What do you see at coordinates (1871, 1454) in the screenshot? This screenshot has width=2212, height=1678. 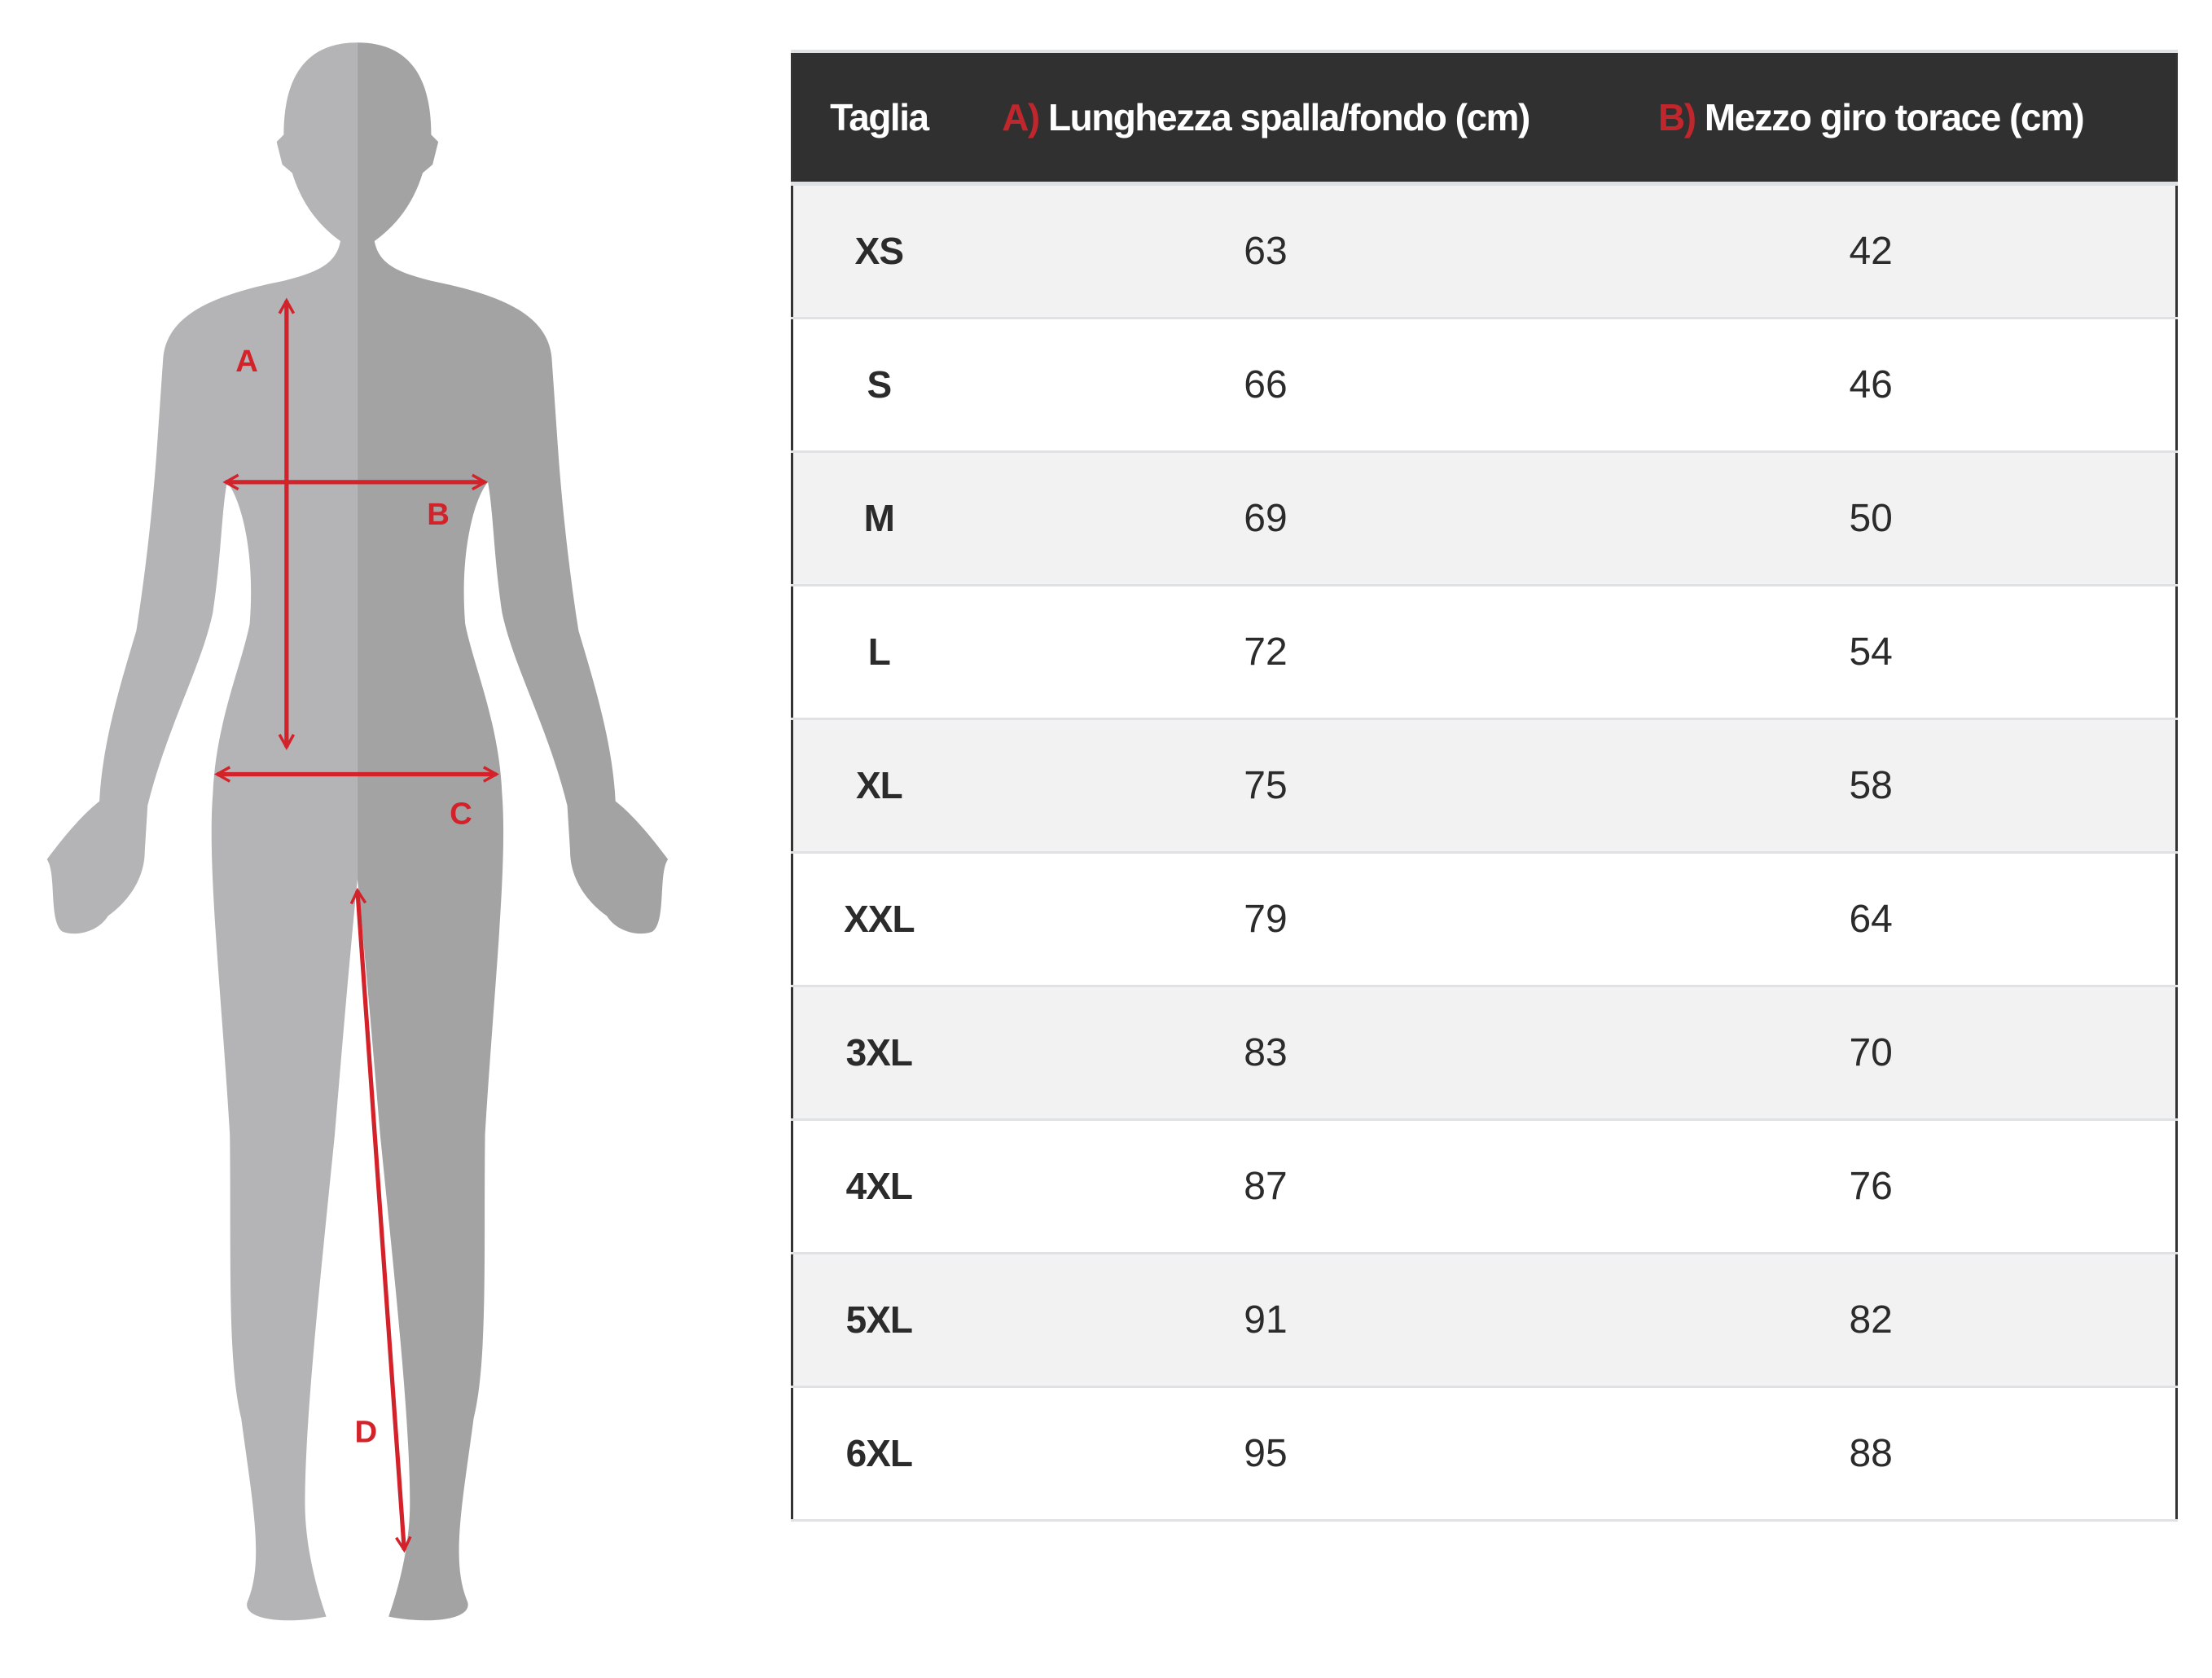 I see `chest-cell: 88` at bounding box center [1871, 1454].